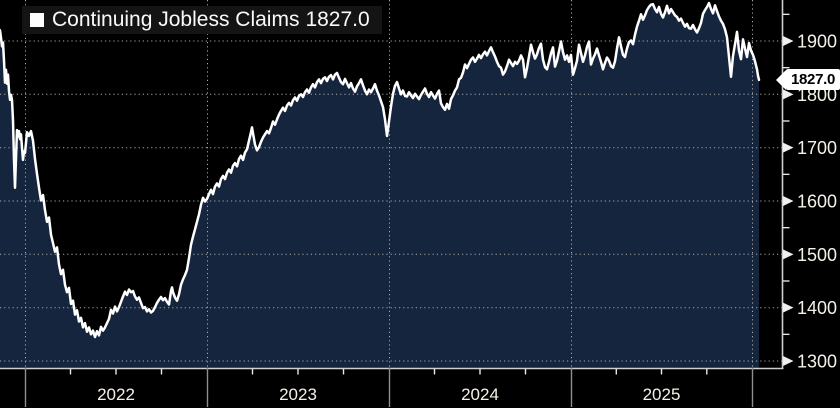  What do you see at coordinates (813, 80) in the screenshot?
I see `last-price-value: 1827.0` at bounding box center [813, 80].